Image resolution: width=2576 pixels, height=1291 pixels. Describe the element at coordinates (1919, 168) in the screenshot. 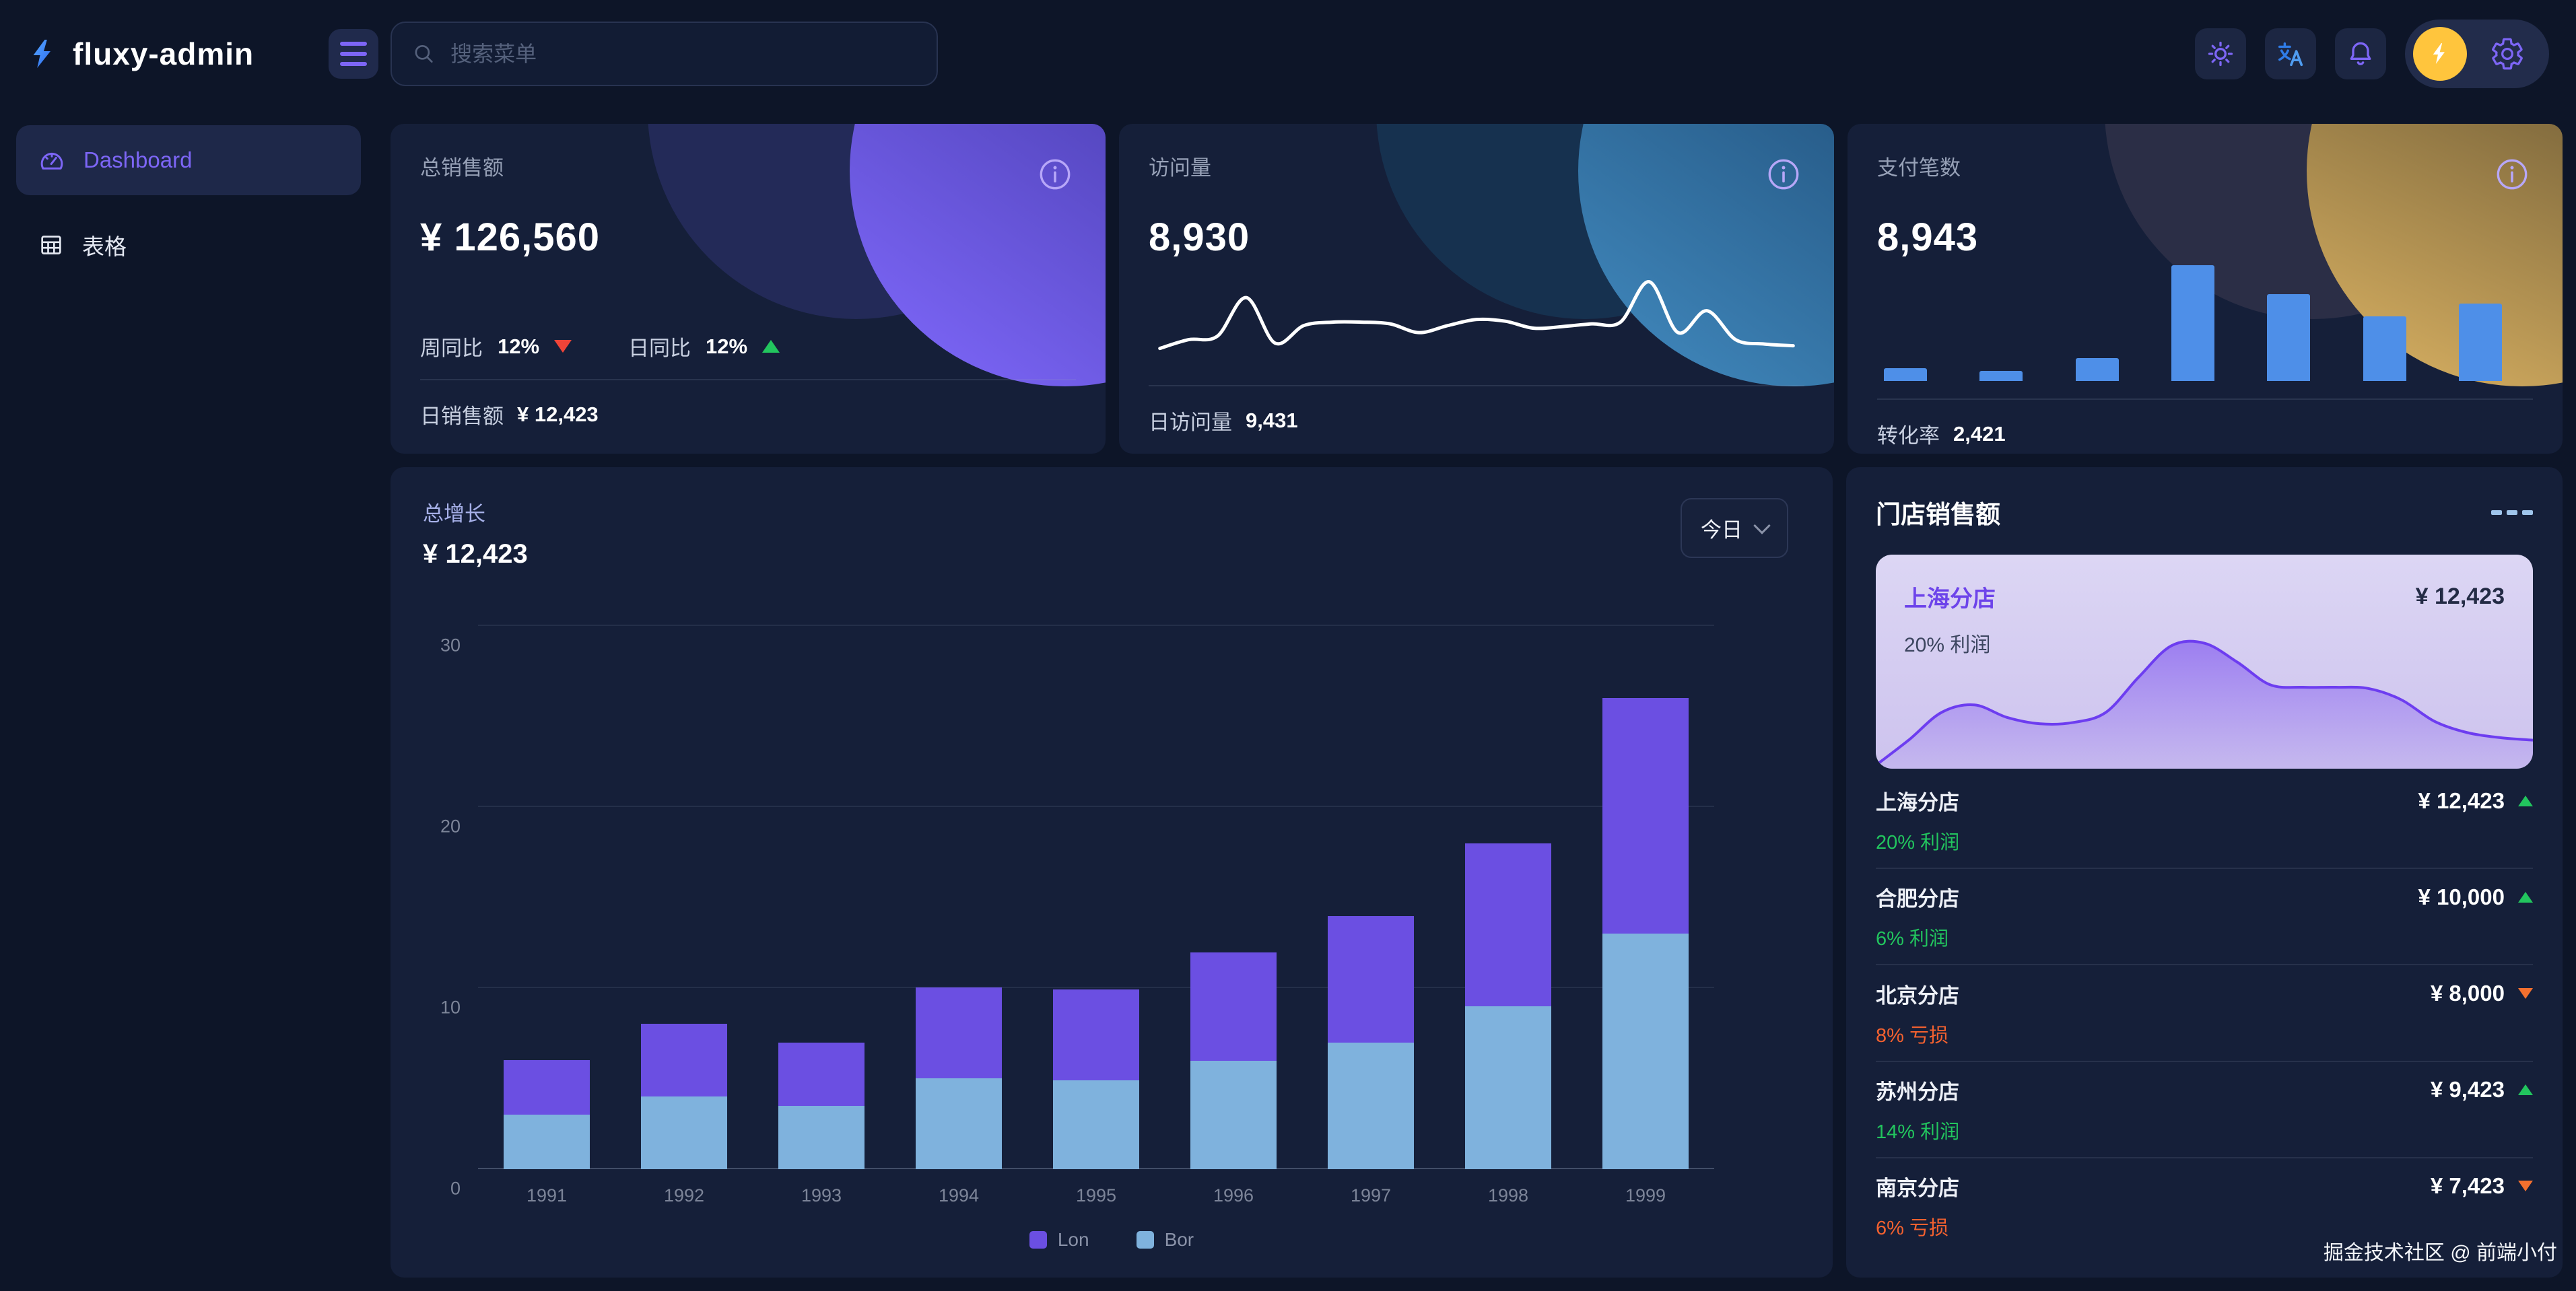

I see `card-title: 支付笔数` at that location.